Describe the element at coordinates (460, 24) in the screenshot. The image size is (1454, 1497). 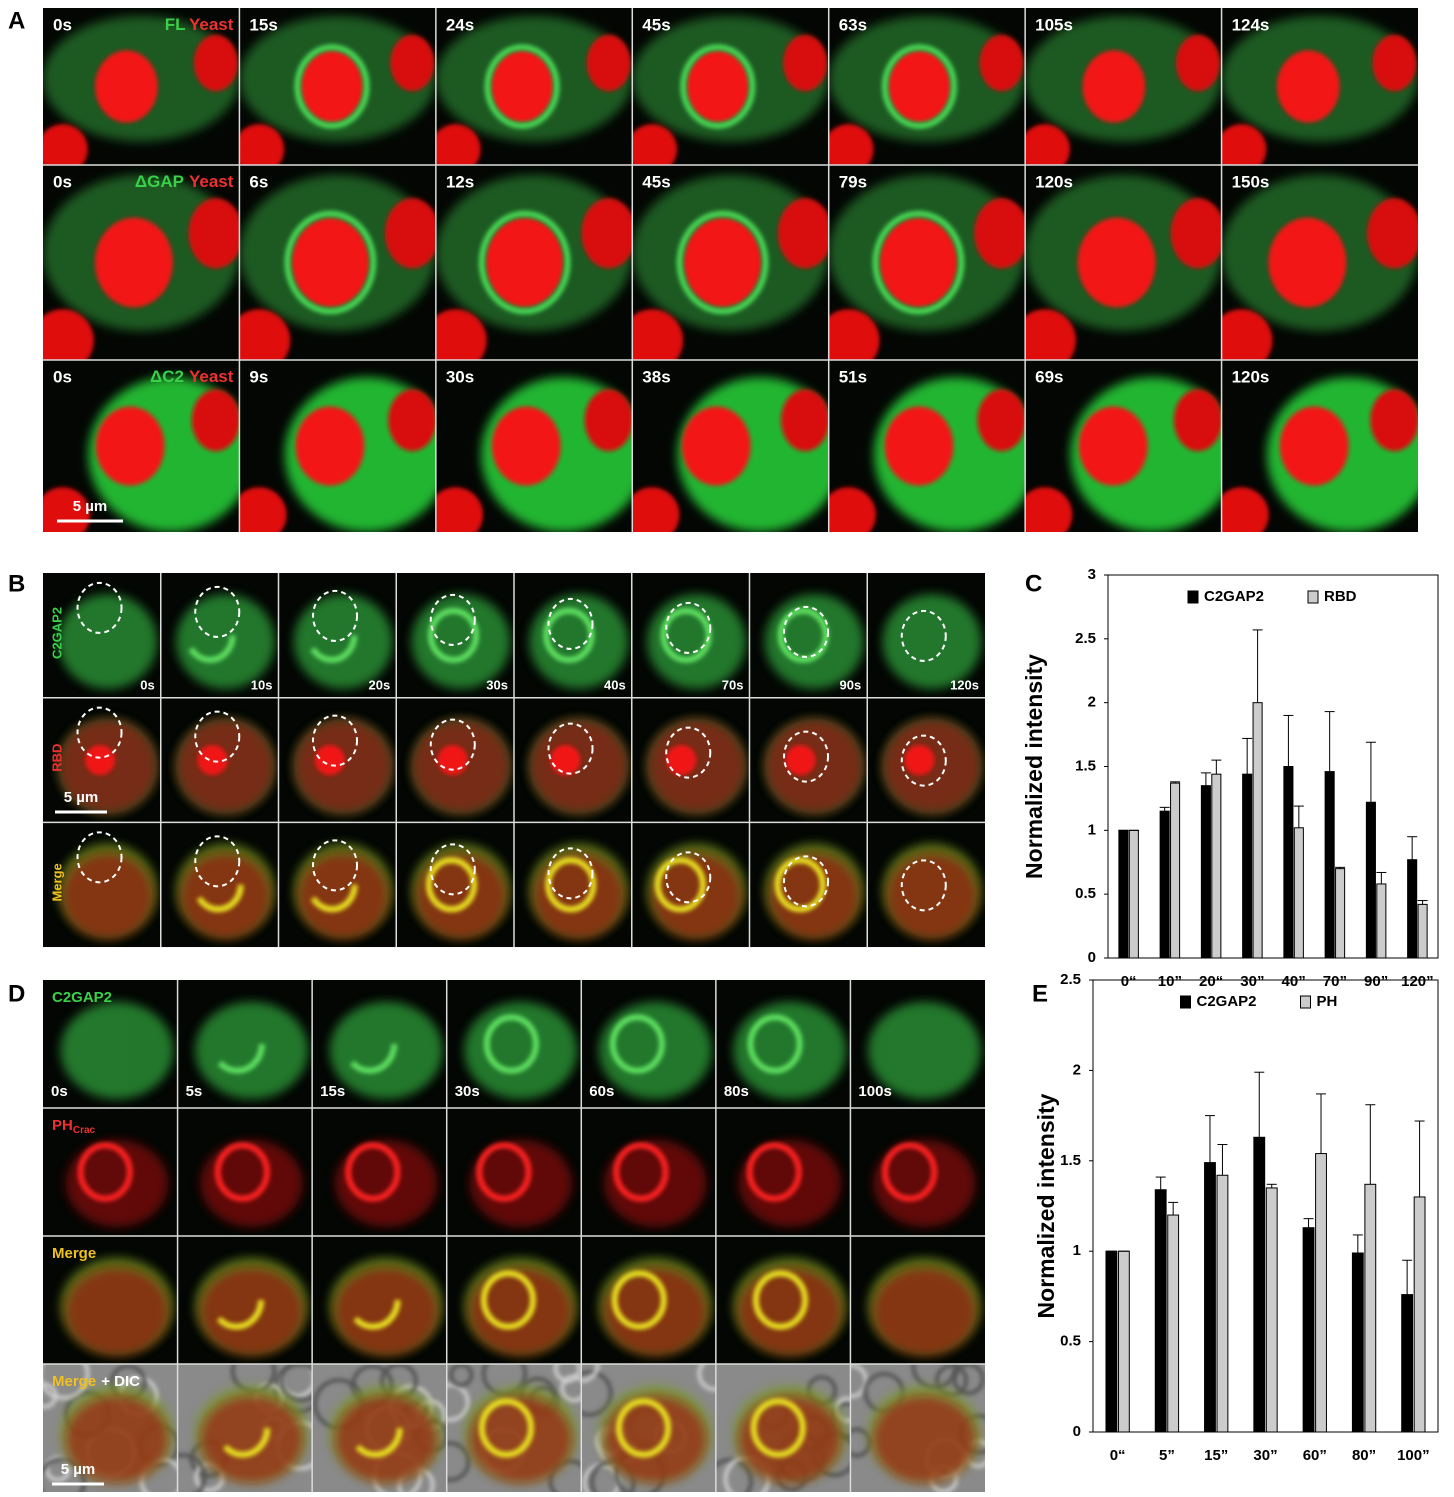
I see `time-label: 24s` at that location.